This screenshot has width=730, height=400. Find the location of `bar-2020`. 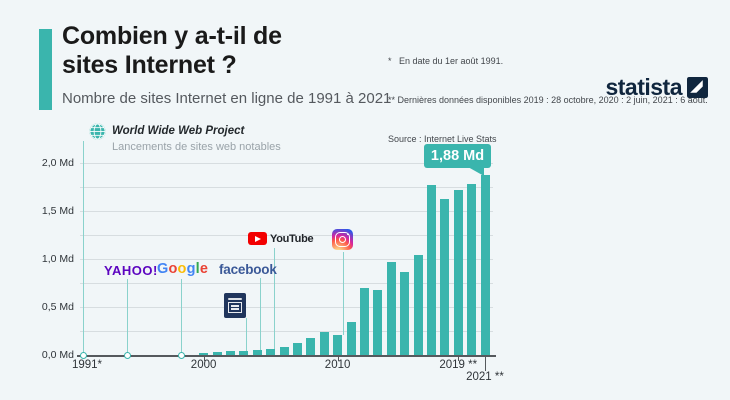

bar-2020 is located at coordinates (472, 269).